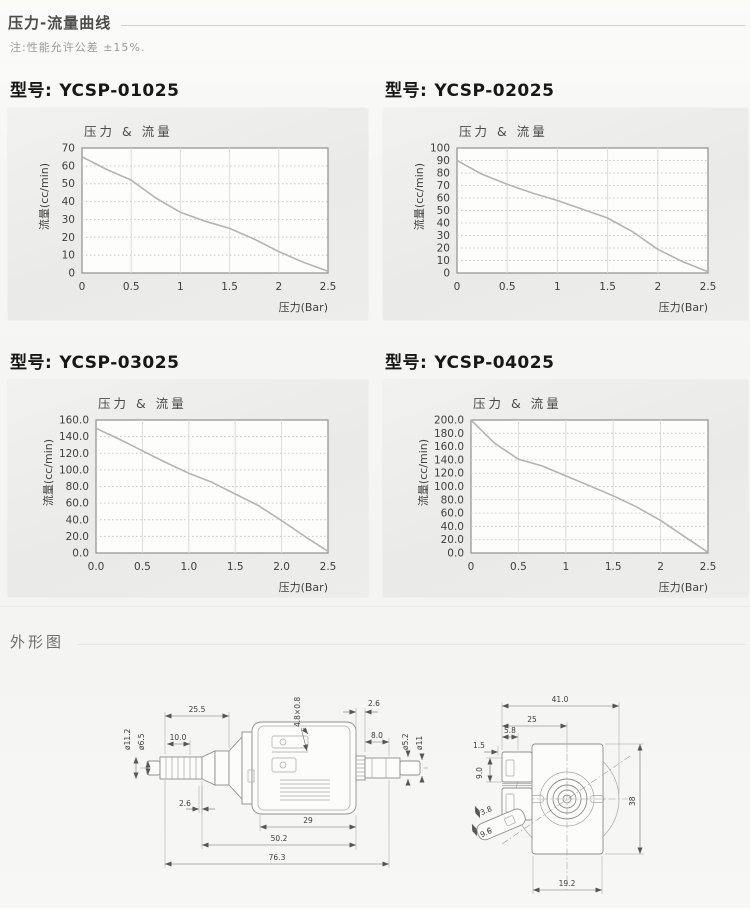  Describe the element at coordinates (443, 161) in the screenshot. I see `y-tick-label: 90` at that location.